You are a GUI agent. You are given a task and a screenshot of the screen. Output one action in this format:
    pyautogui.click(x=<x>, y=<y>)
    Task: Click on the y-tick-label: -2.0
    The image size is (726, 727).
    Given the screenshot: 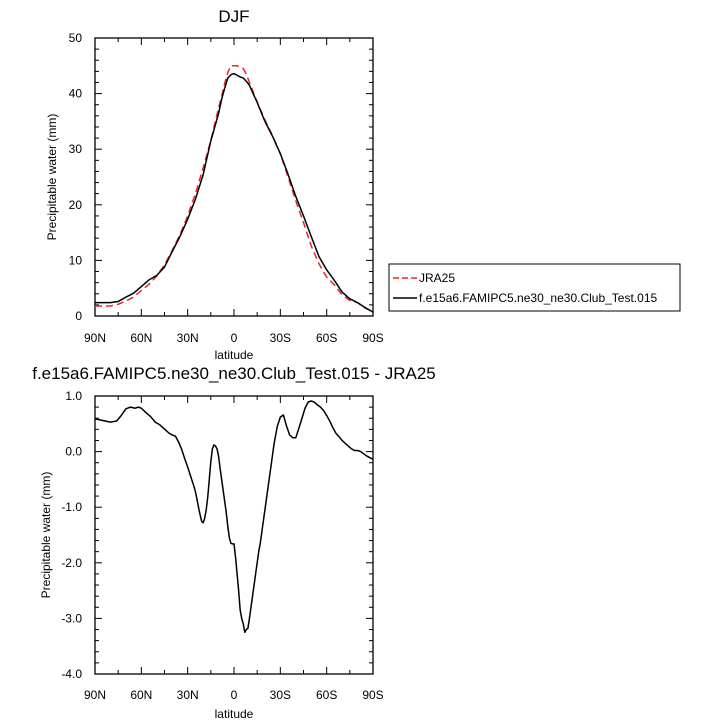 What is the action you would take?
    pyautogui.click(x=71, y=563)
    